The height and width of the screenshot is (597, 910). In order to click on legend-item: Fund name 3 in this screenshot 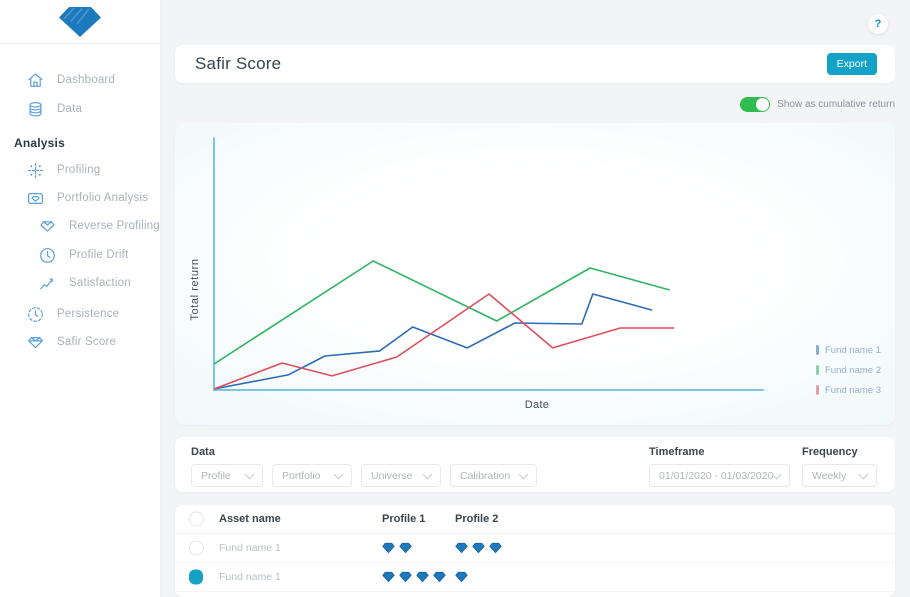, I will do `click(848, 390)`.